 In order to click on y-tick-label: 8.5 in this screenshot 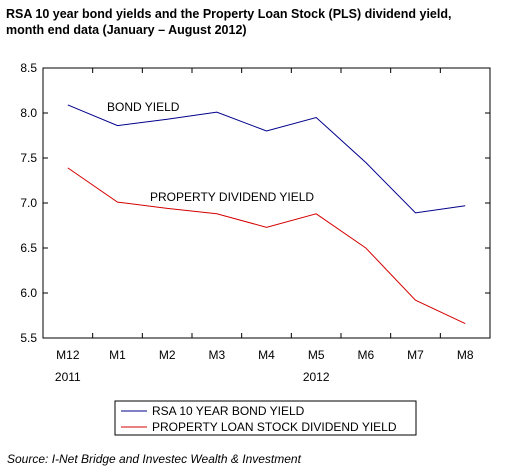, I will do `click(28, 68)`.